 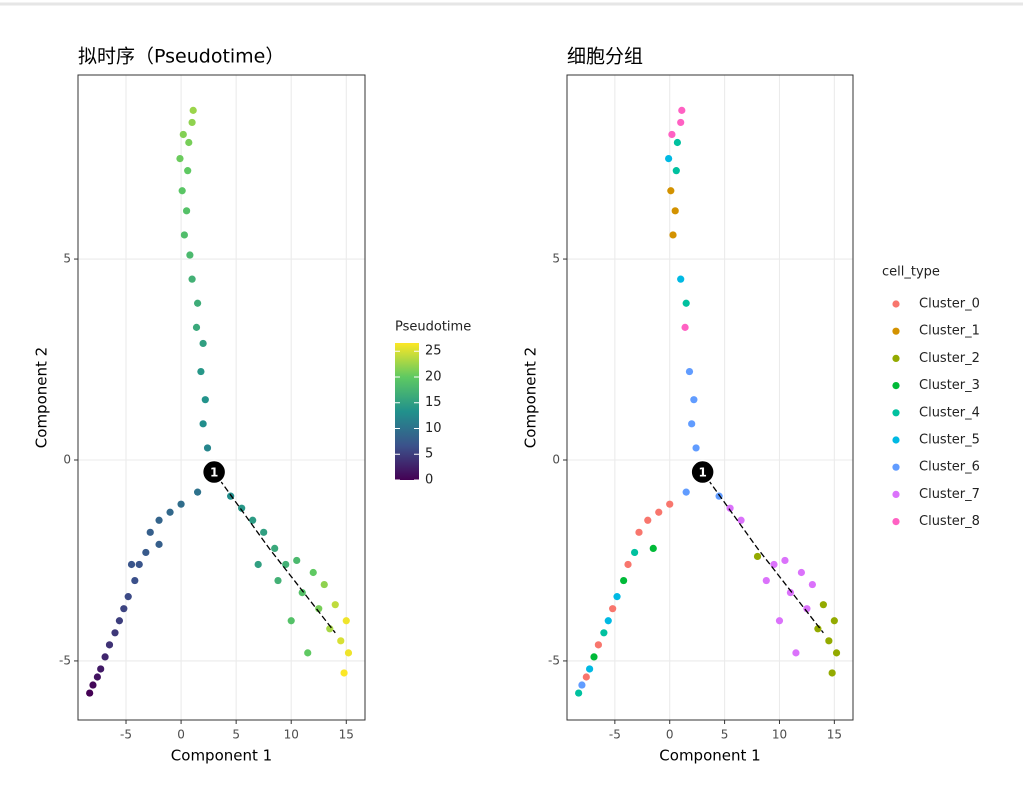 What do you see at coordinates (221, 756) in the screenshot?
I see `x-axis-label: Component 1` at bounding box center [221, 756].